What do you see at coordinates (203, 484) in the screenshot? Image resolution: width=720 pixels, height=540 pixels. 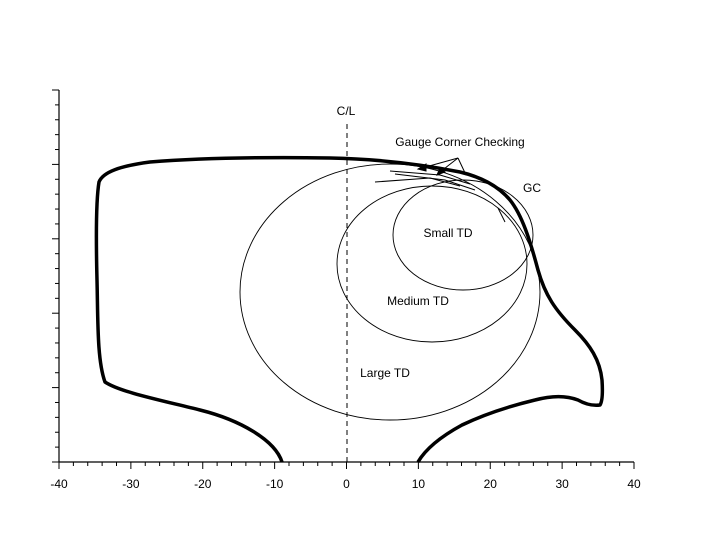 I see `x-tick-label: -20` at bounding box center [203, 484].